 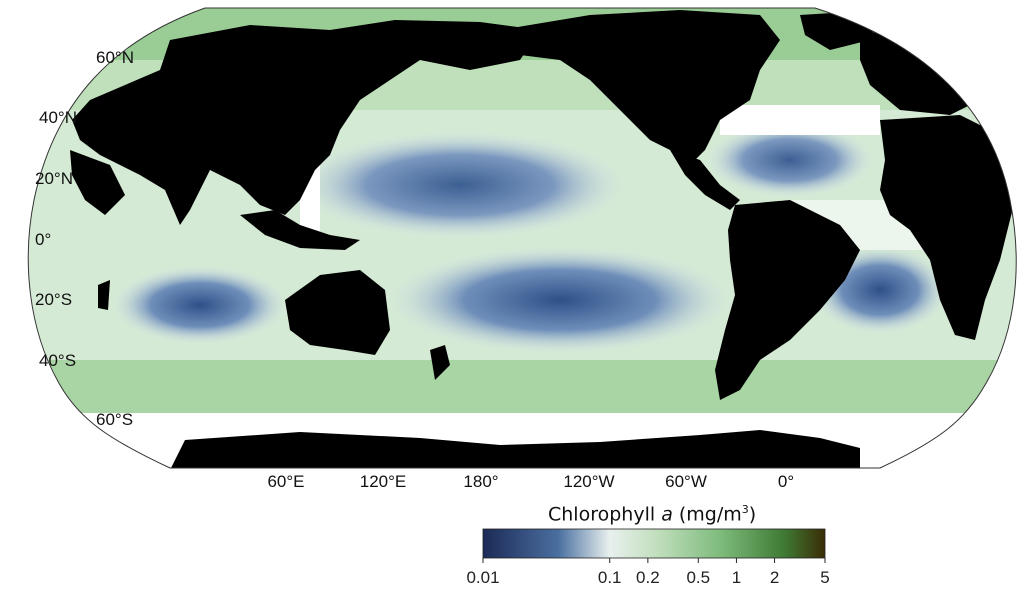 What do you see at coordinates (790, 160) in the screenshot?
I see `north-atlantic-gyre` at bounding box center [790, 160].